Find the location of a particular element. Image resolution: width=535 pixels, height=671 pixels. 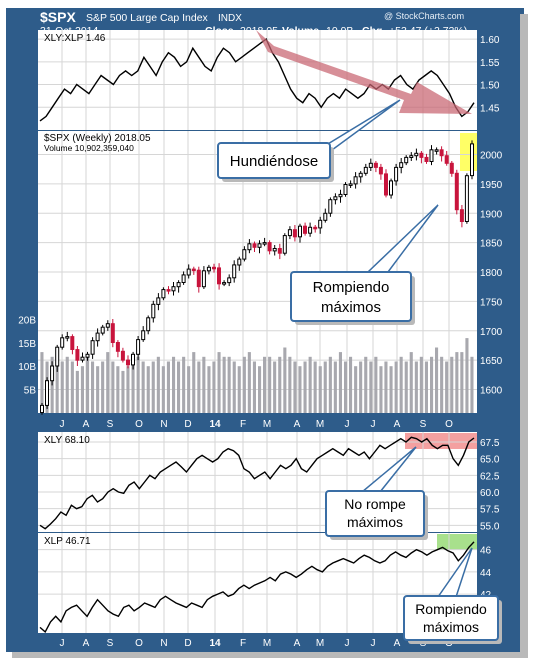

spx-ytick-7: 1650 is located at coordinates (491, 361).